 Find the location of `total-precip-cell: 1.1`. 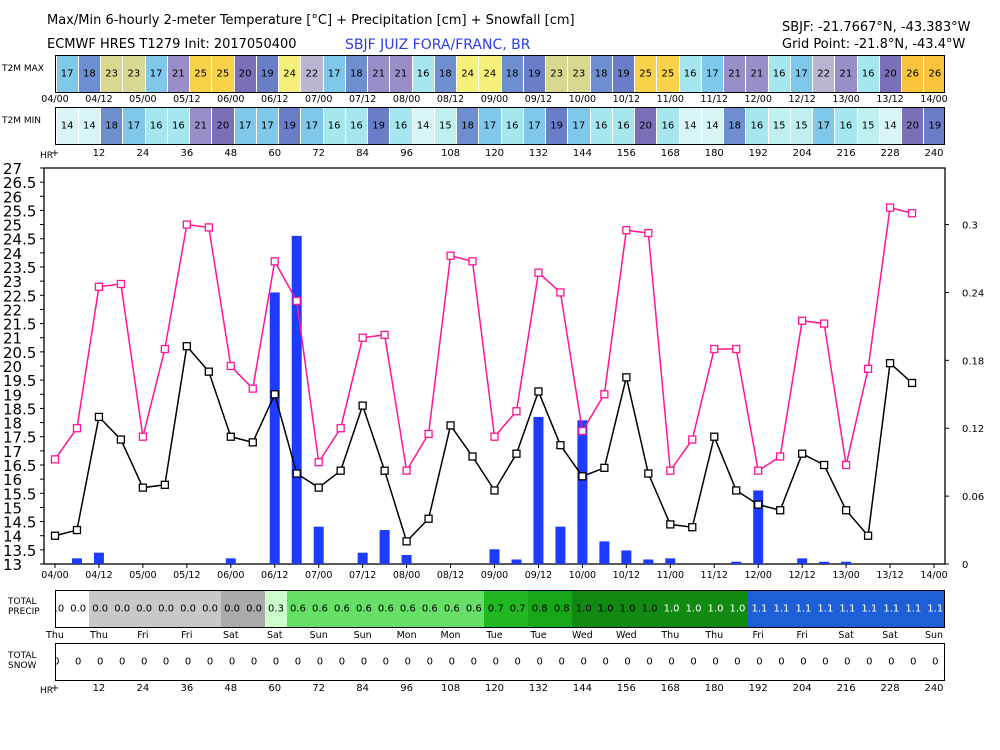

total-precip-cell: 1.1 is located at coordinates (781, 609).